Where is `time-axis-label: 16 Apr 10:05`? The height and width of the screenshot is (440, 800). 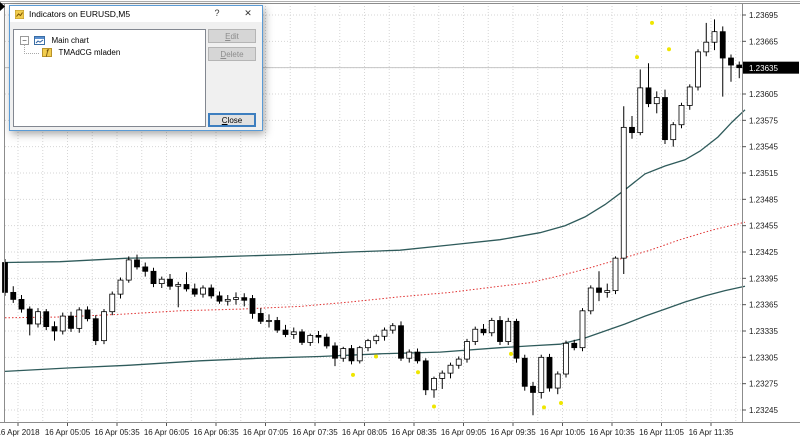
time-axis-label: 16 Apr 10:05 is located at coordinates (563, 432).